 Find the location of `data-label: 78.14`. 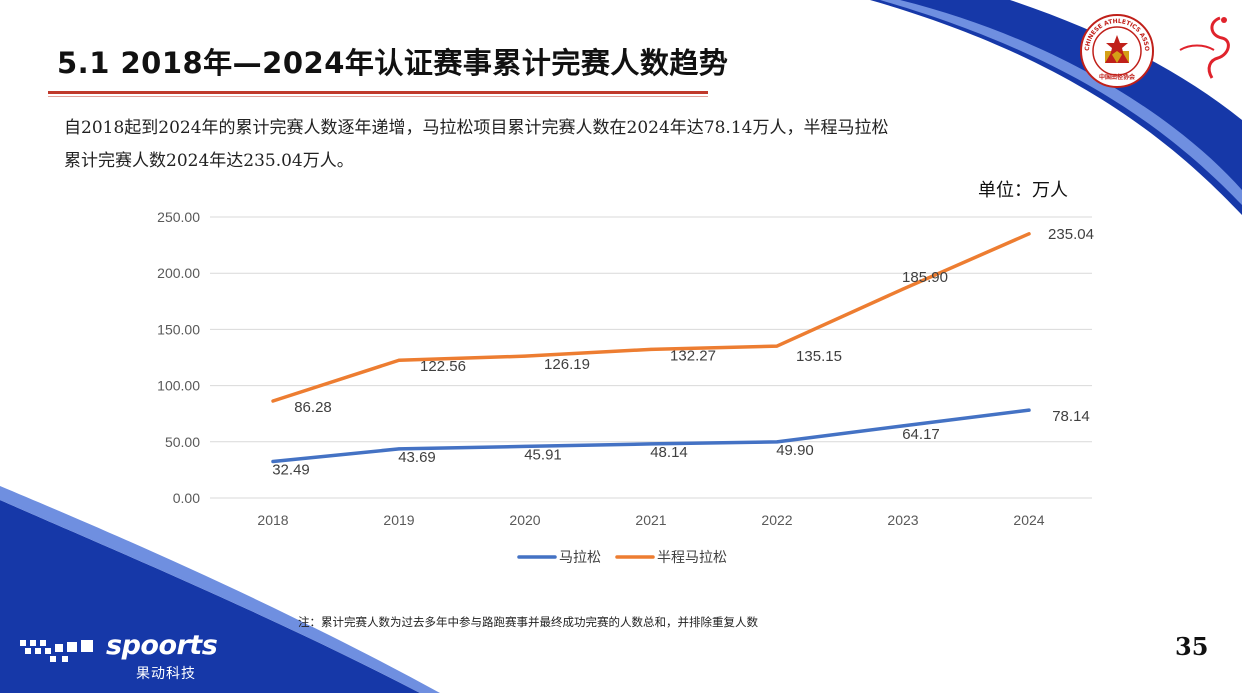

data-label: 78.14 is located at coordinates (1071, 416).